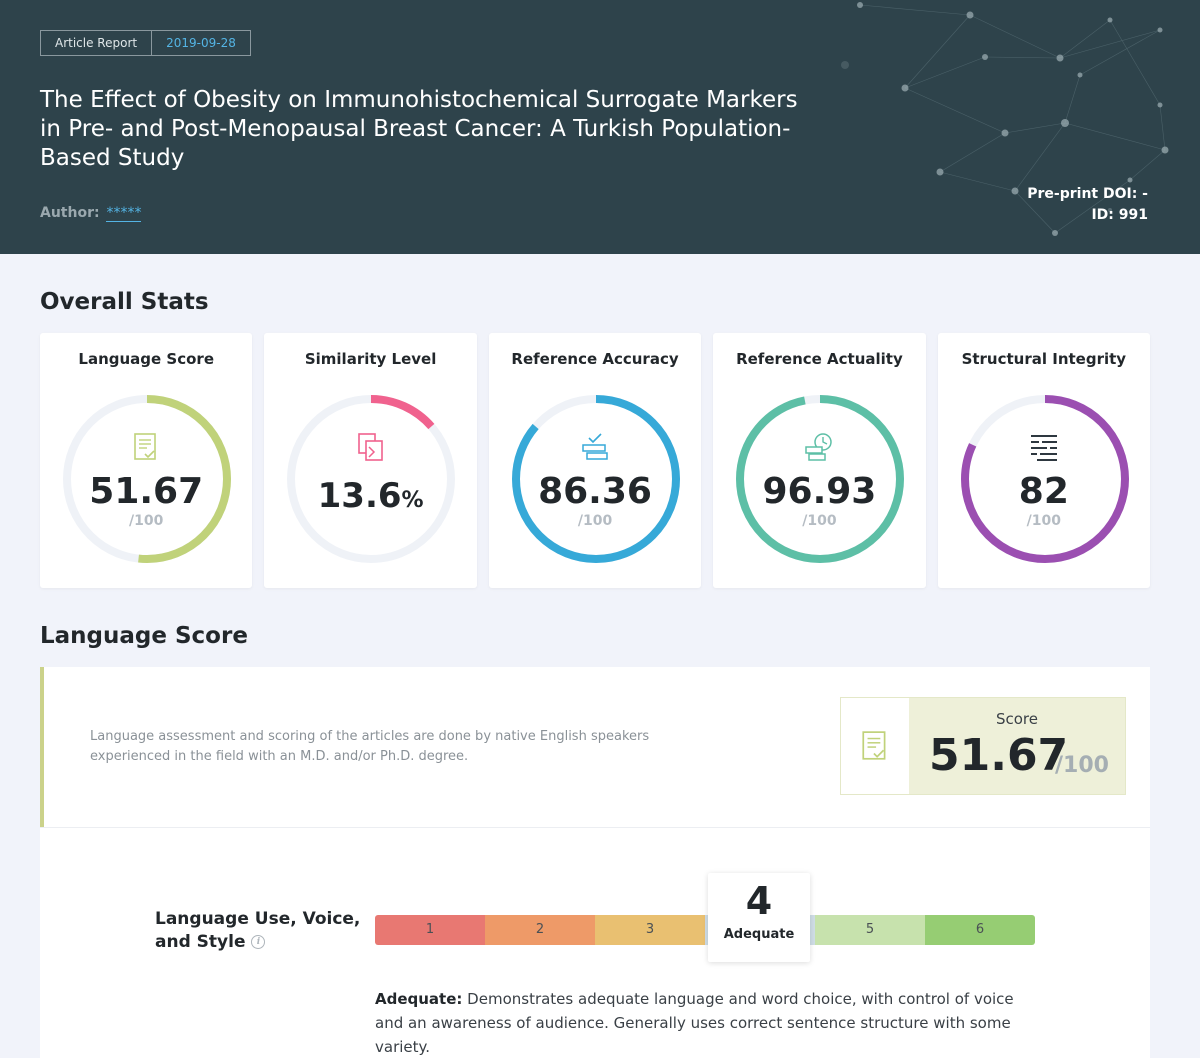 The width and height of the screenshot is (1200, 1058). Describe the element at coordinates (419, 999) in the screenshot. I see `criterion-description-bold: Adequate:` at that location.